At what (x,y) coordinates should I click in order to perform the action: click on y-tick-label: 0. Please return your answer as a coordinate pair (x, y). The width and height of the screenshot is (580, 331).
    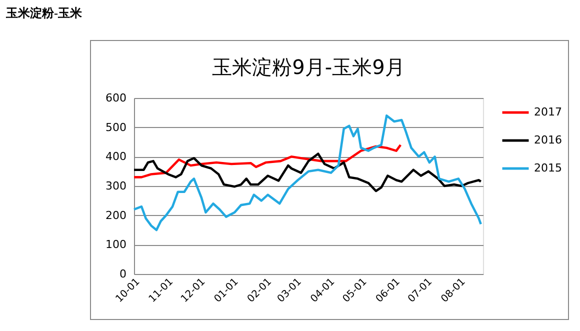
    Looking at the image, I should click on (123, 274).